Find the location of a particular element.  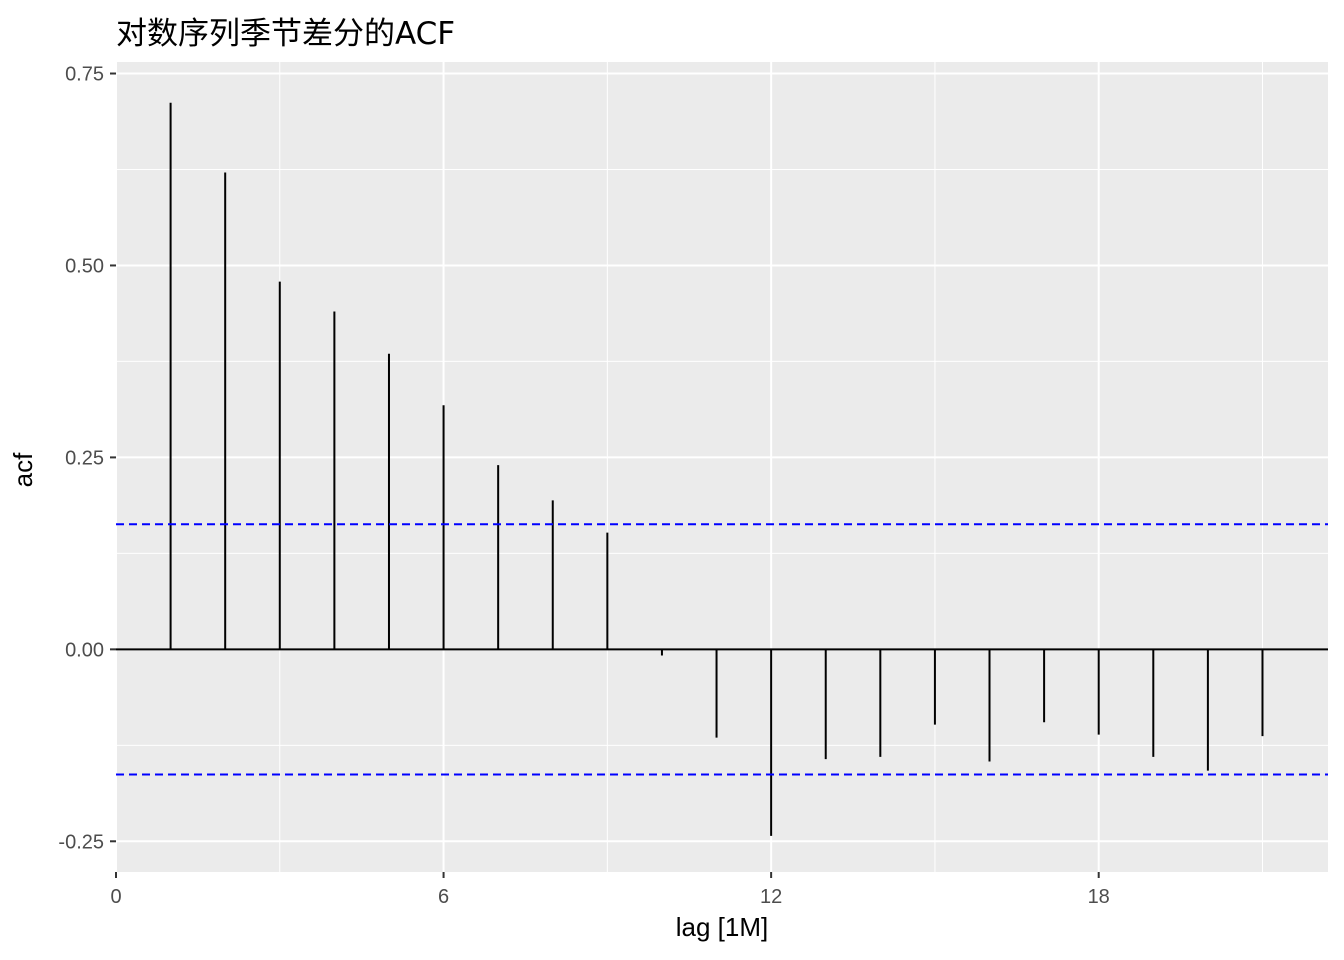

x-axis-label: lag [1M] is located at coordinates (722, 927).